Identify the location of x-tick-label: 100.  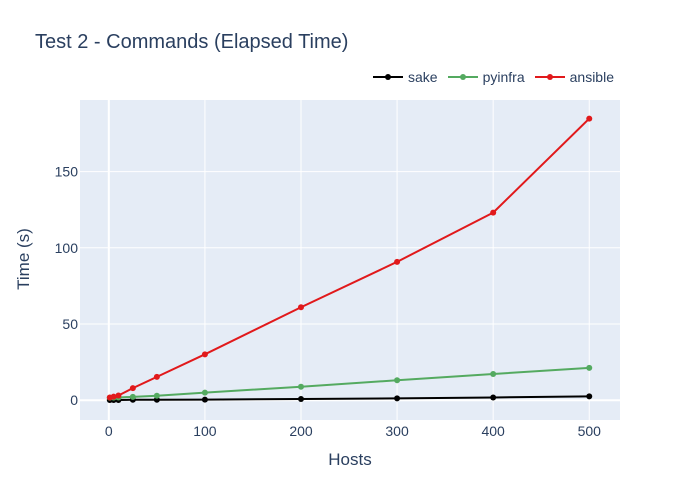
(205, 431).